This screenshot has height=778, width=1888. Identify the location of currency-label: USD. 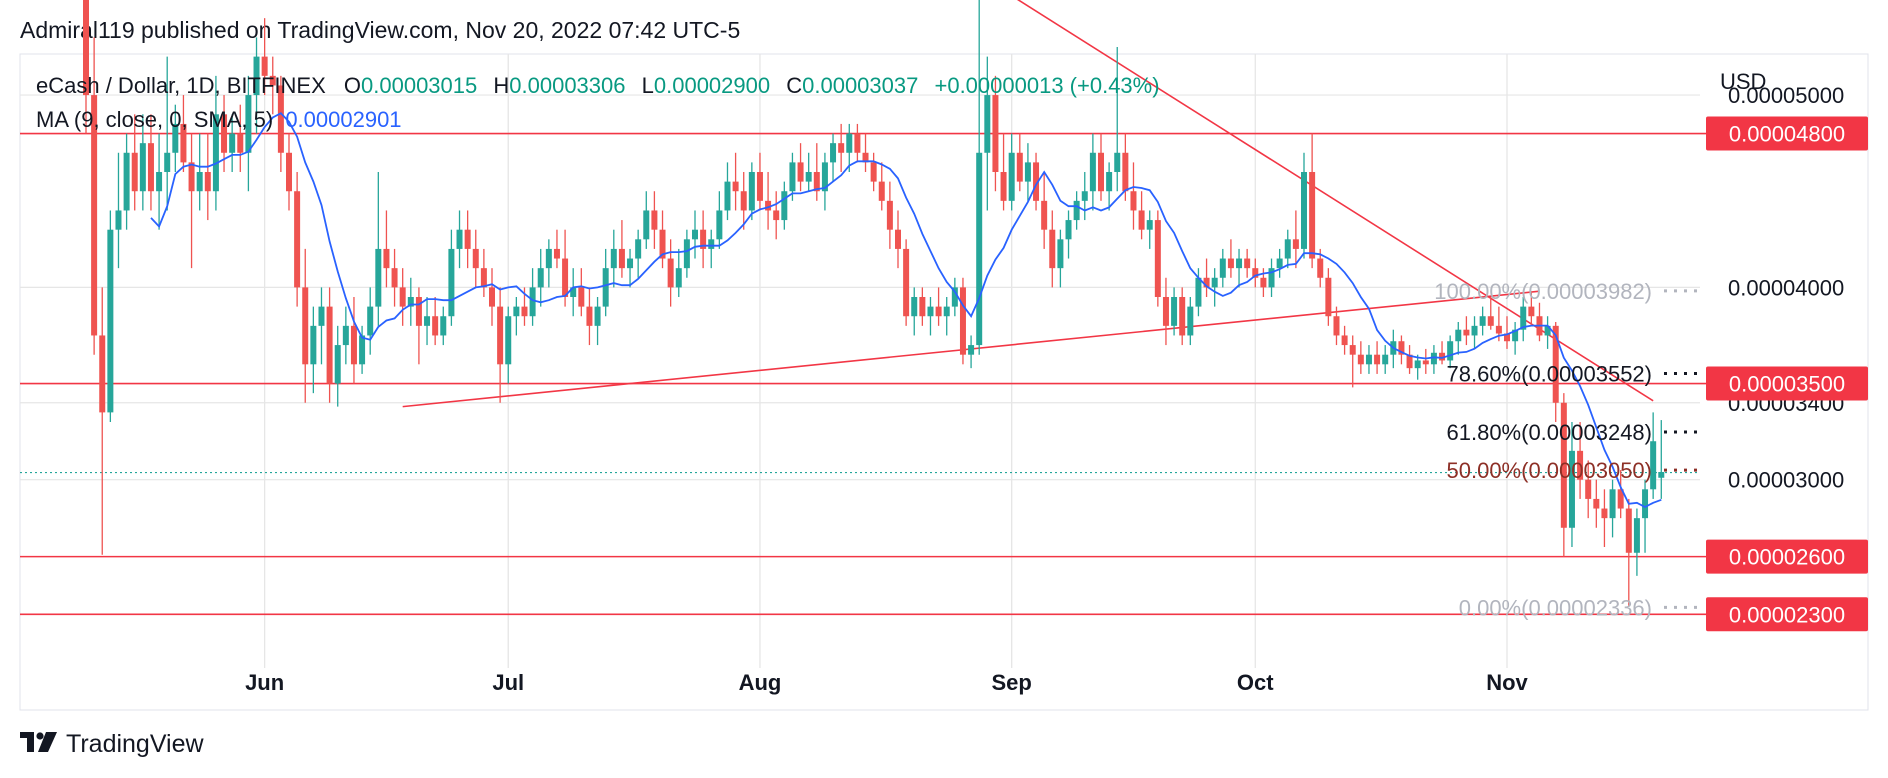
(1743, 81).